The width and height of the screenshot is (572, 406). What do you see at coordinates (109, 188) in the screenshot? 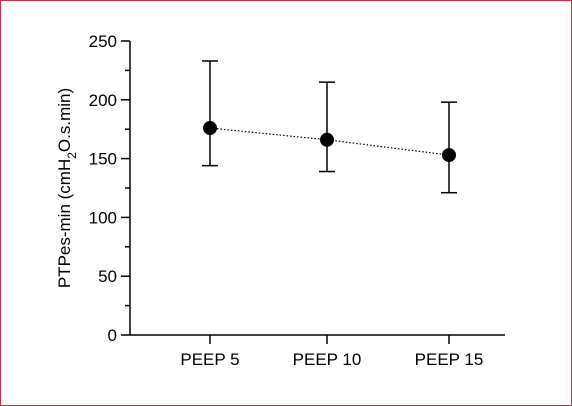
I see `y-ticks: 0 50 100 150 200 250` at bounding box center [109, 188].